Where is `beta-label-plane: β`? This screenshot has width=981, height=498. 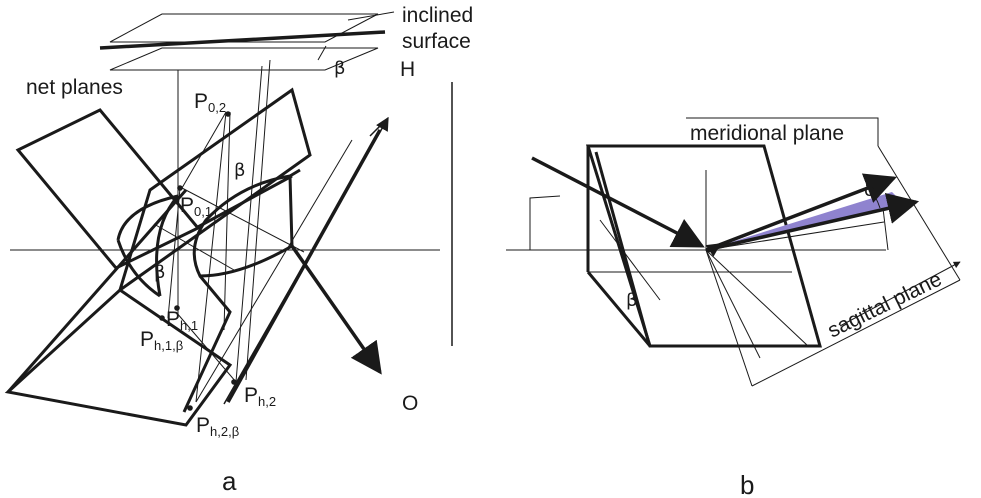 beta-label-plane: β is located at coordinates (240, 170).